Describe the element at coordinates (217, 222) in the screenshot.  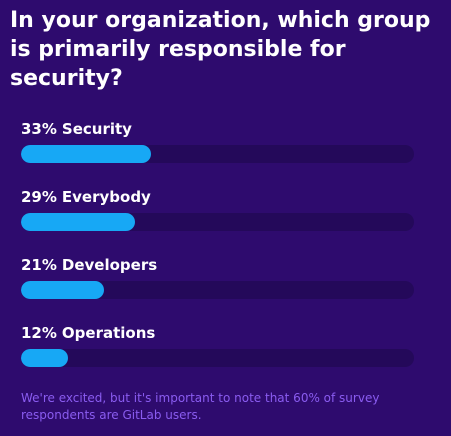
I see `bar-track-everybody` at that location.